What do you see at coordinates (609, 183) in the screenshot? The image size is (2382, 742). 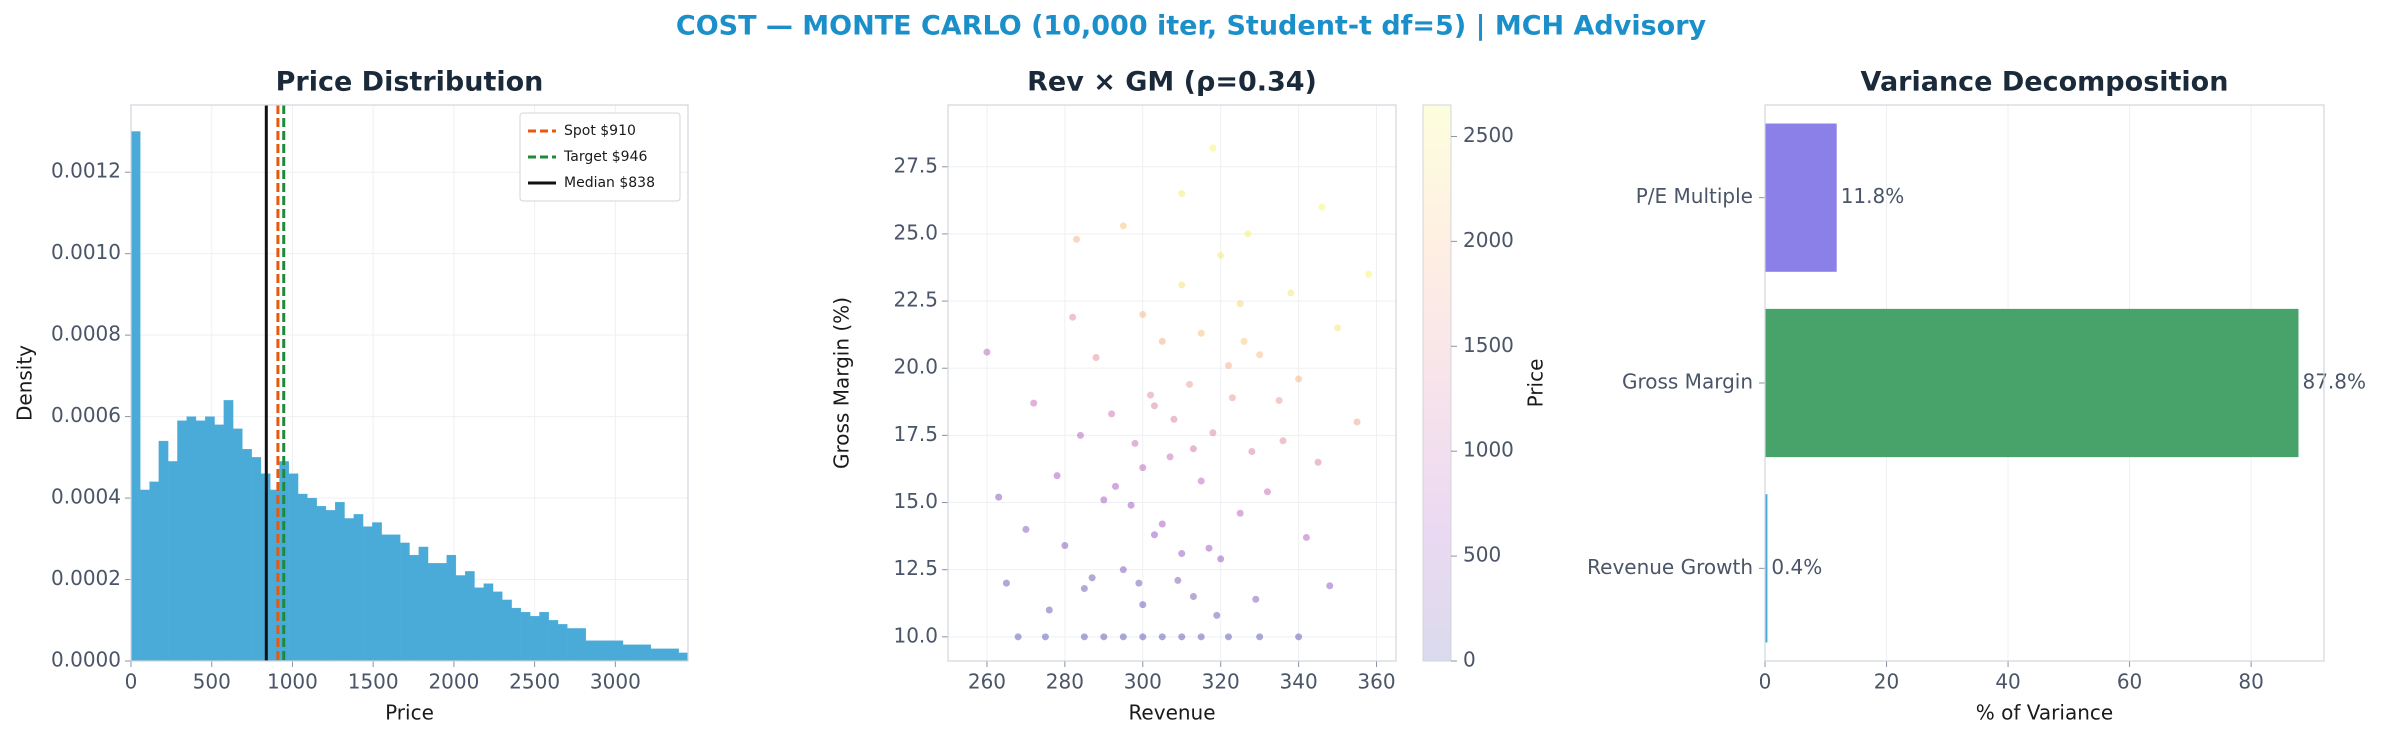 I see `legend-label: Median $838` at bounding box center [609, 183].